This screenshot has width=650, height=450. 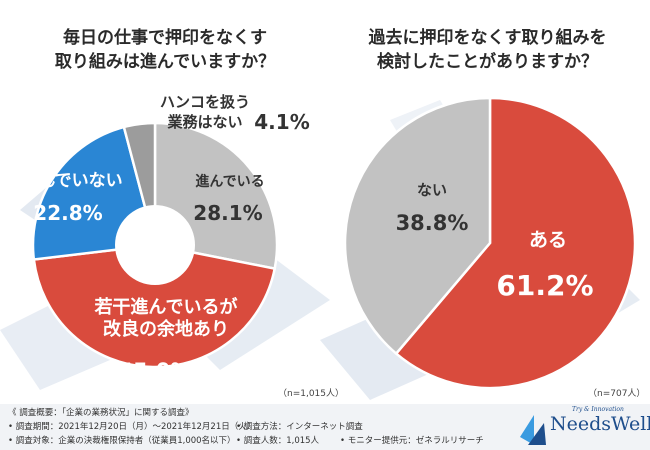 What do you see at coordinates (132, 427) in the screenshot?
I see `footer-survey-period: • 調査期間：2021年12月20日（月）〜2021年12月21日（火）` at bounding box center [132, 427].